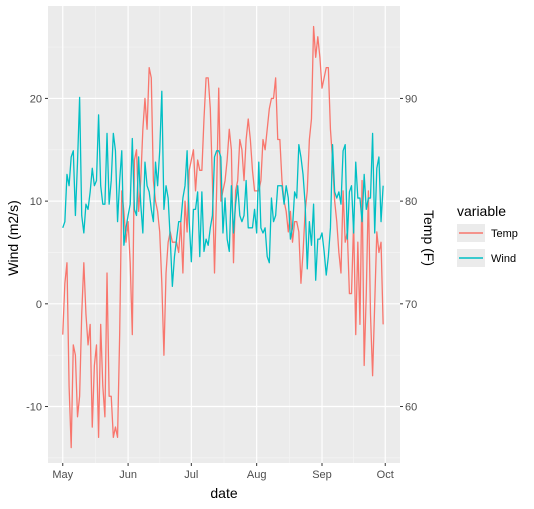 This screenshot has width=534, height=509. Describe the element at coordinates (39, 305) in the screenshot. I see `y-tick-label-left: 0` at that location.